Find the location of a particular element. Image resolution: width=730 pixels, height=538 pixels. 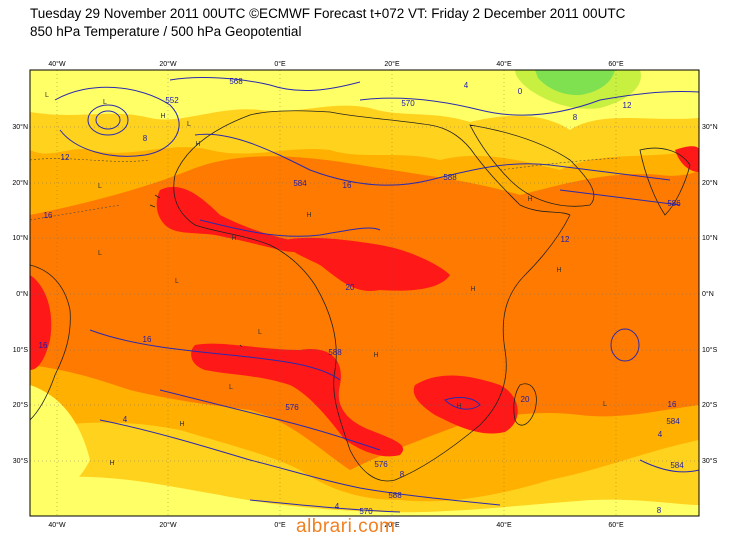

contour-568-north is located at coordinates (265, 84).